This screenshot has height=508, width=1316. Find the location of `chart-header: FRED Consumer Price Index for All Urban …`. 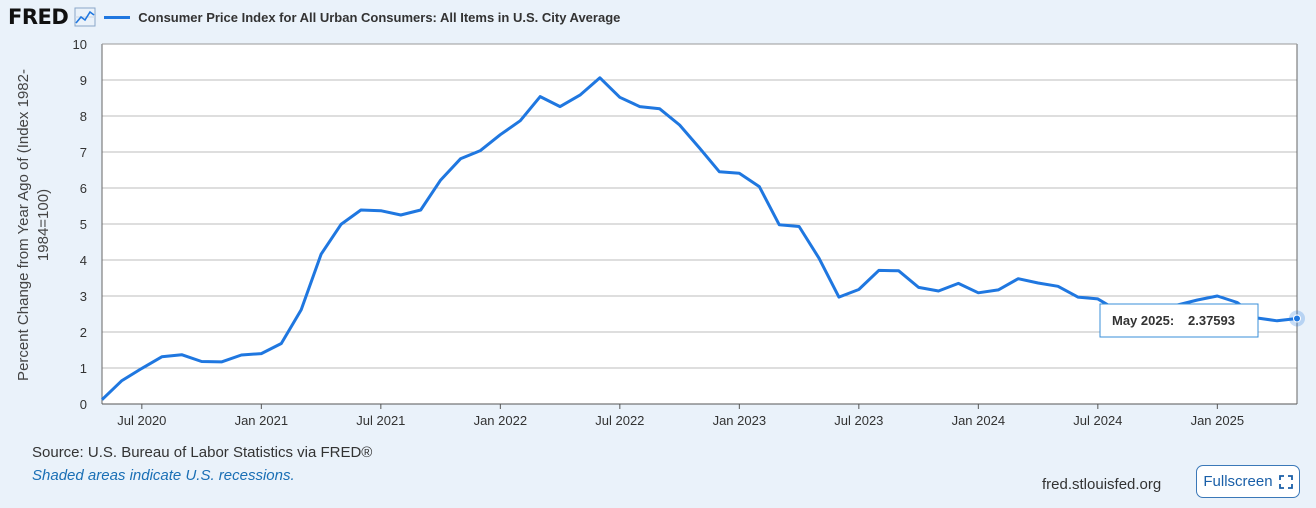

chart-header: FRED Consumer Price Index for All Urban … is located at coordinates (314, 17).